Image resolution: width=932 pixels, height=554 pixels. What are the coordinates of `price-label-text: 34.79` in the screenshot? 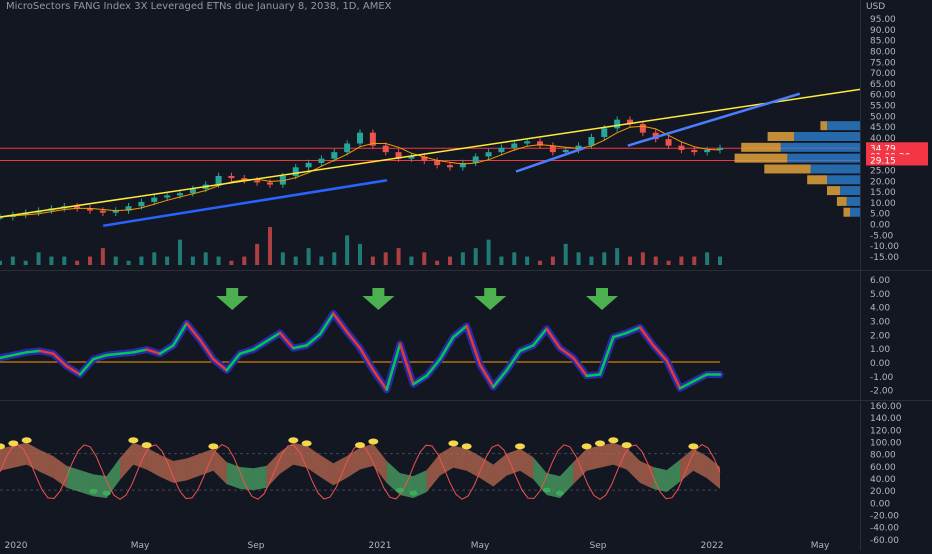 It's located at (883, 149).